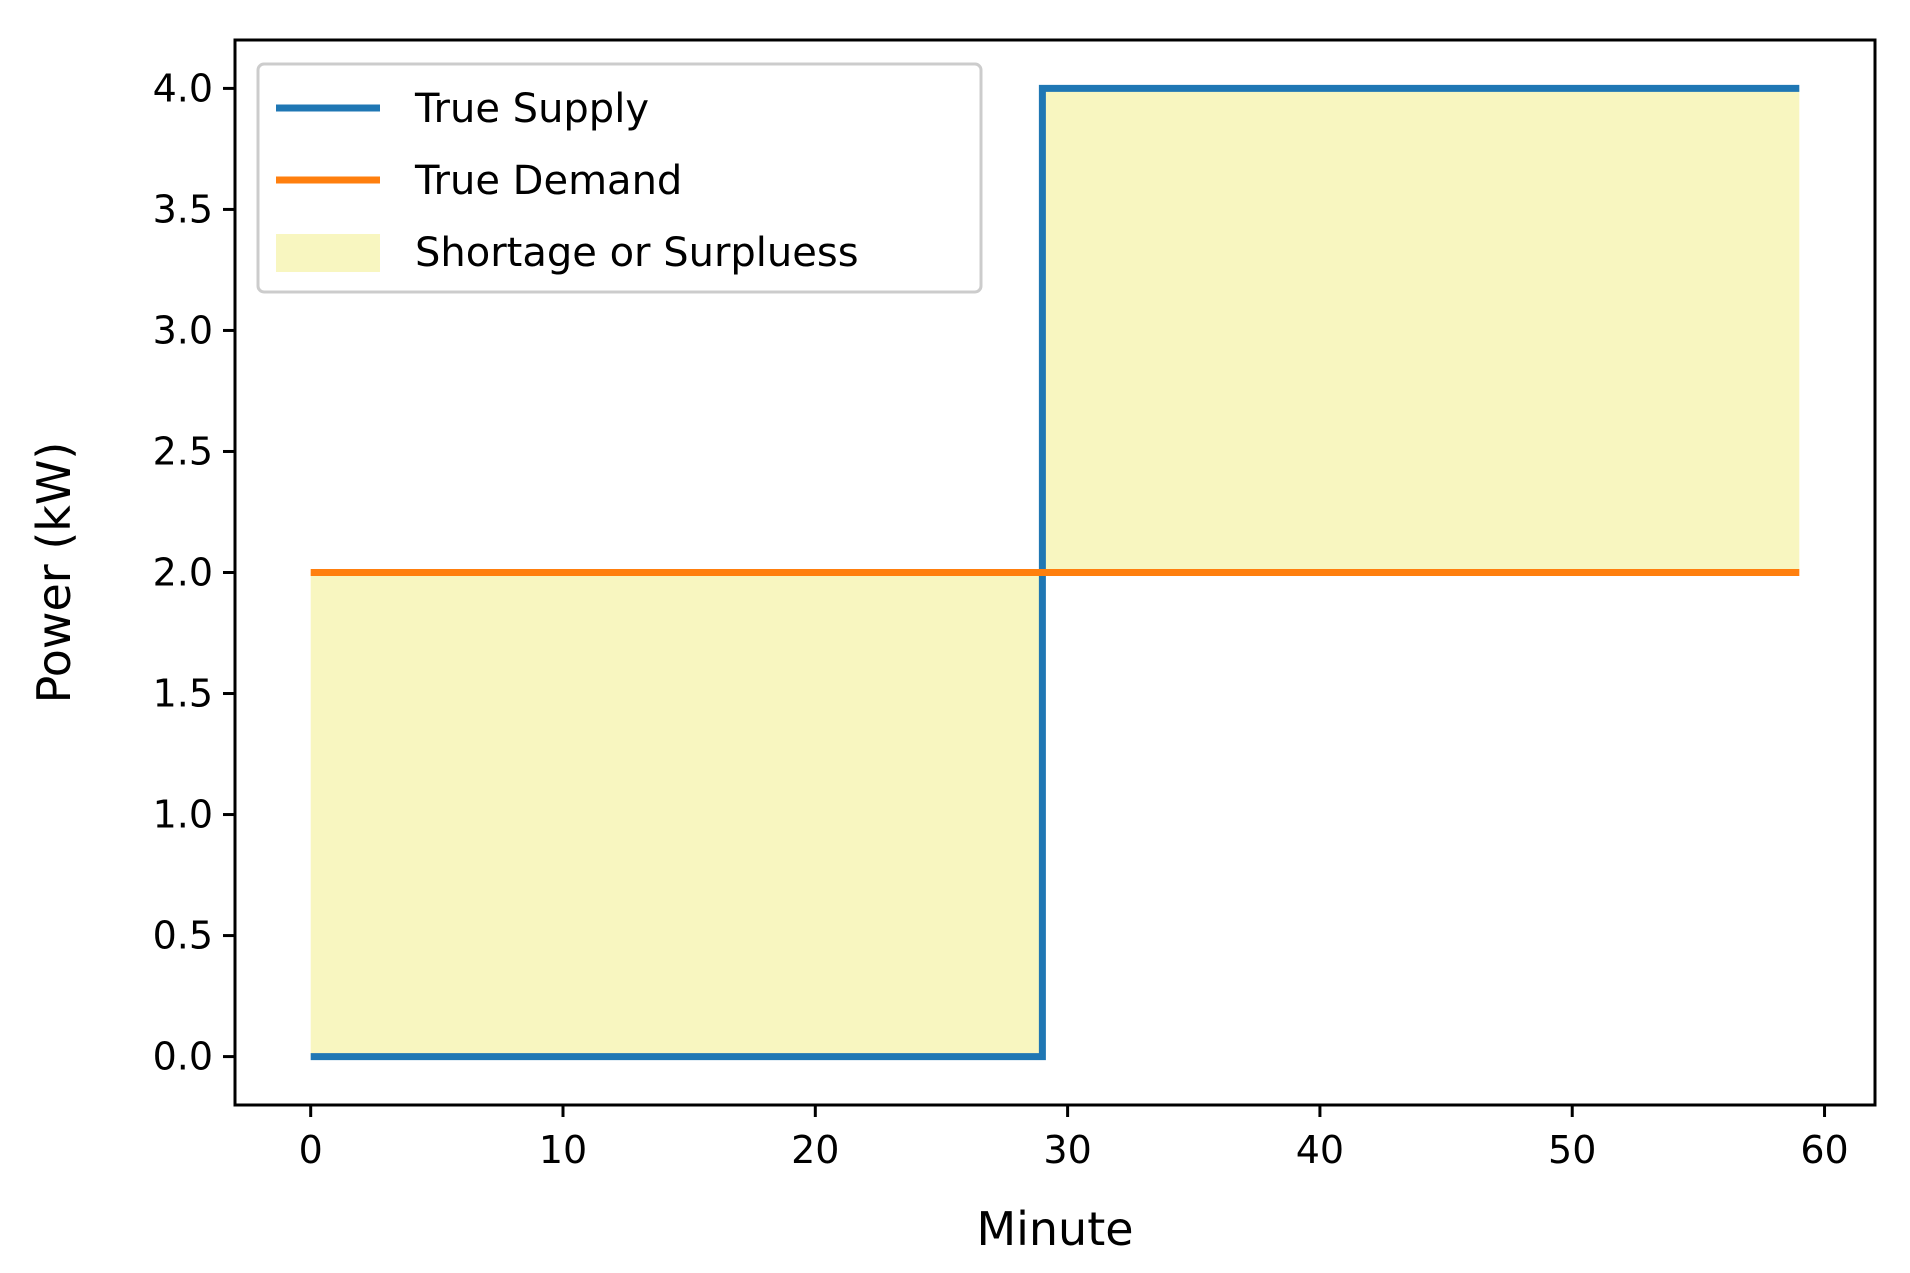 This screenshot has height=1273, width=1910. Describe the element at coordinates (183, 573) in the screenshot. I see `y-tick-label: 2.0` at that location.